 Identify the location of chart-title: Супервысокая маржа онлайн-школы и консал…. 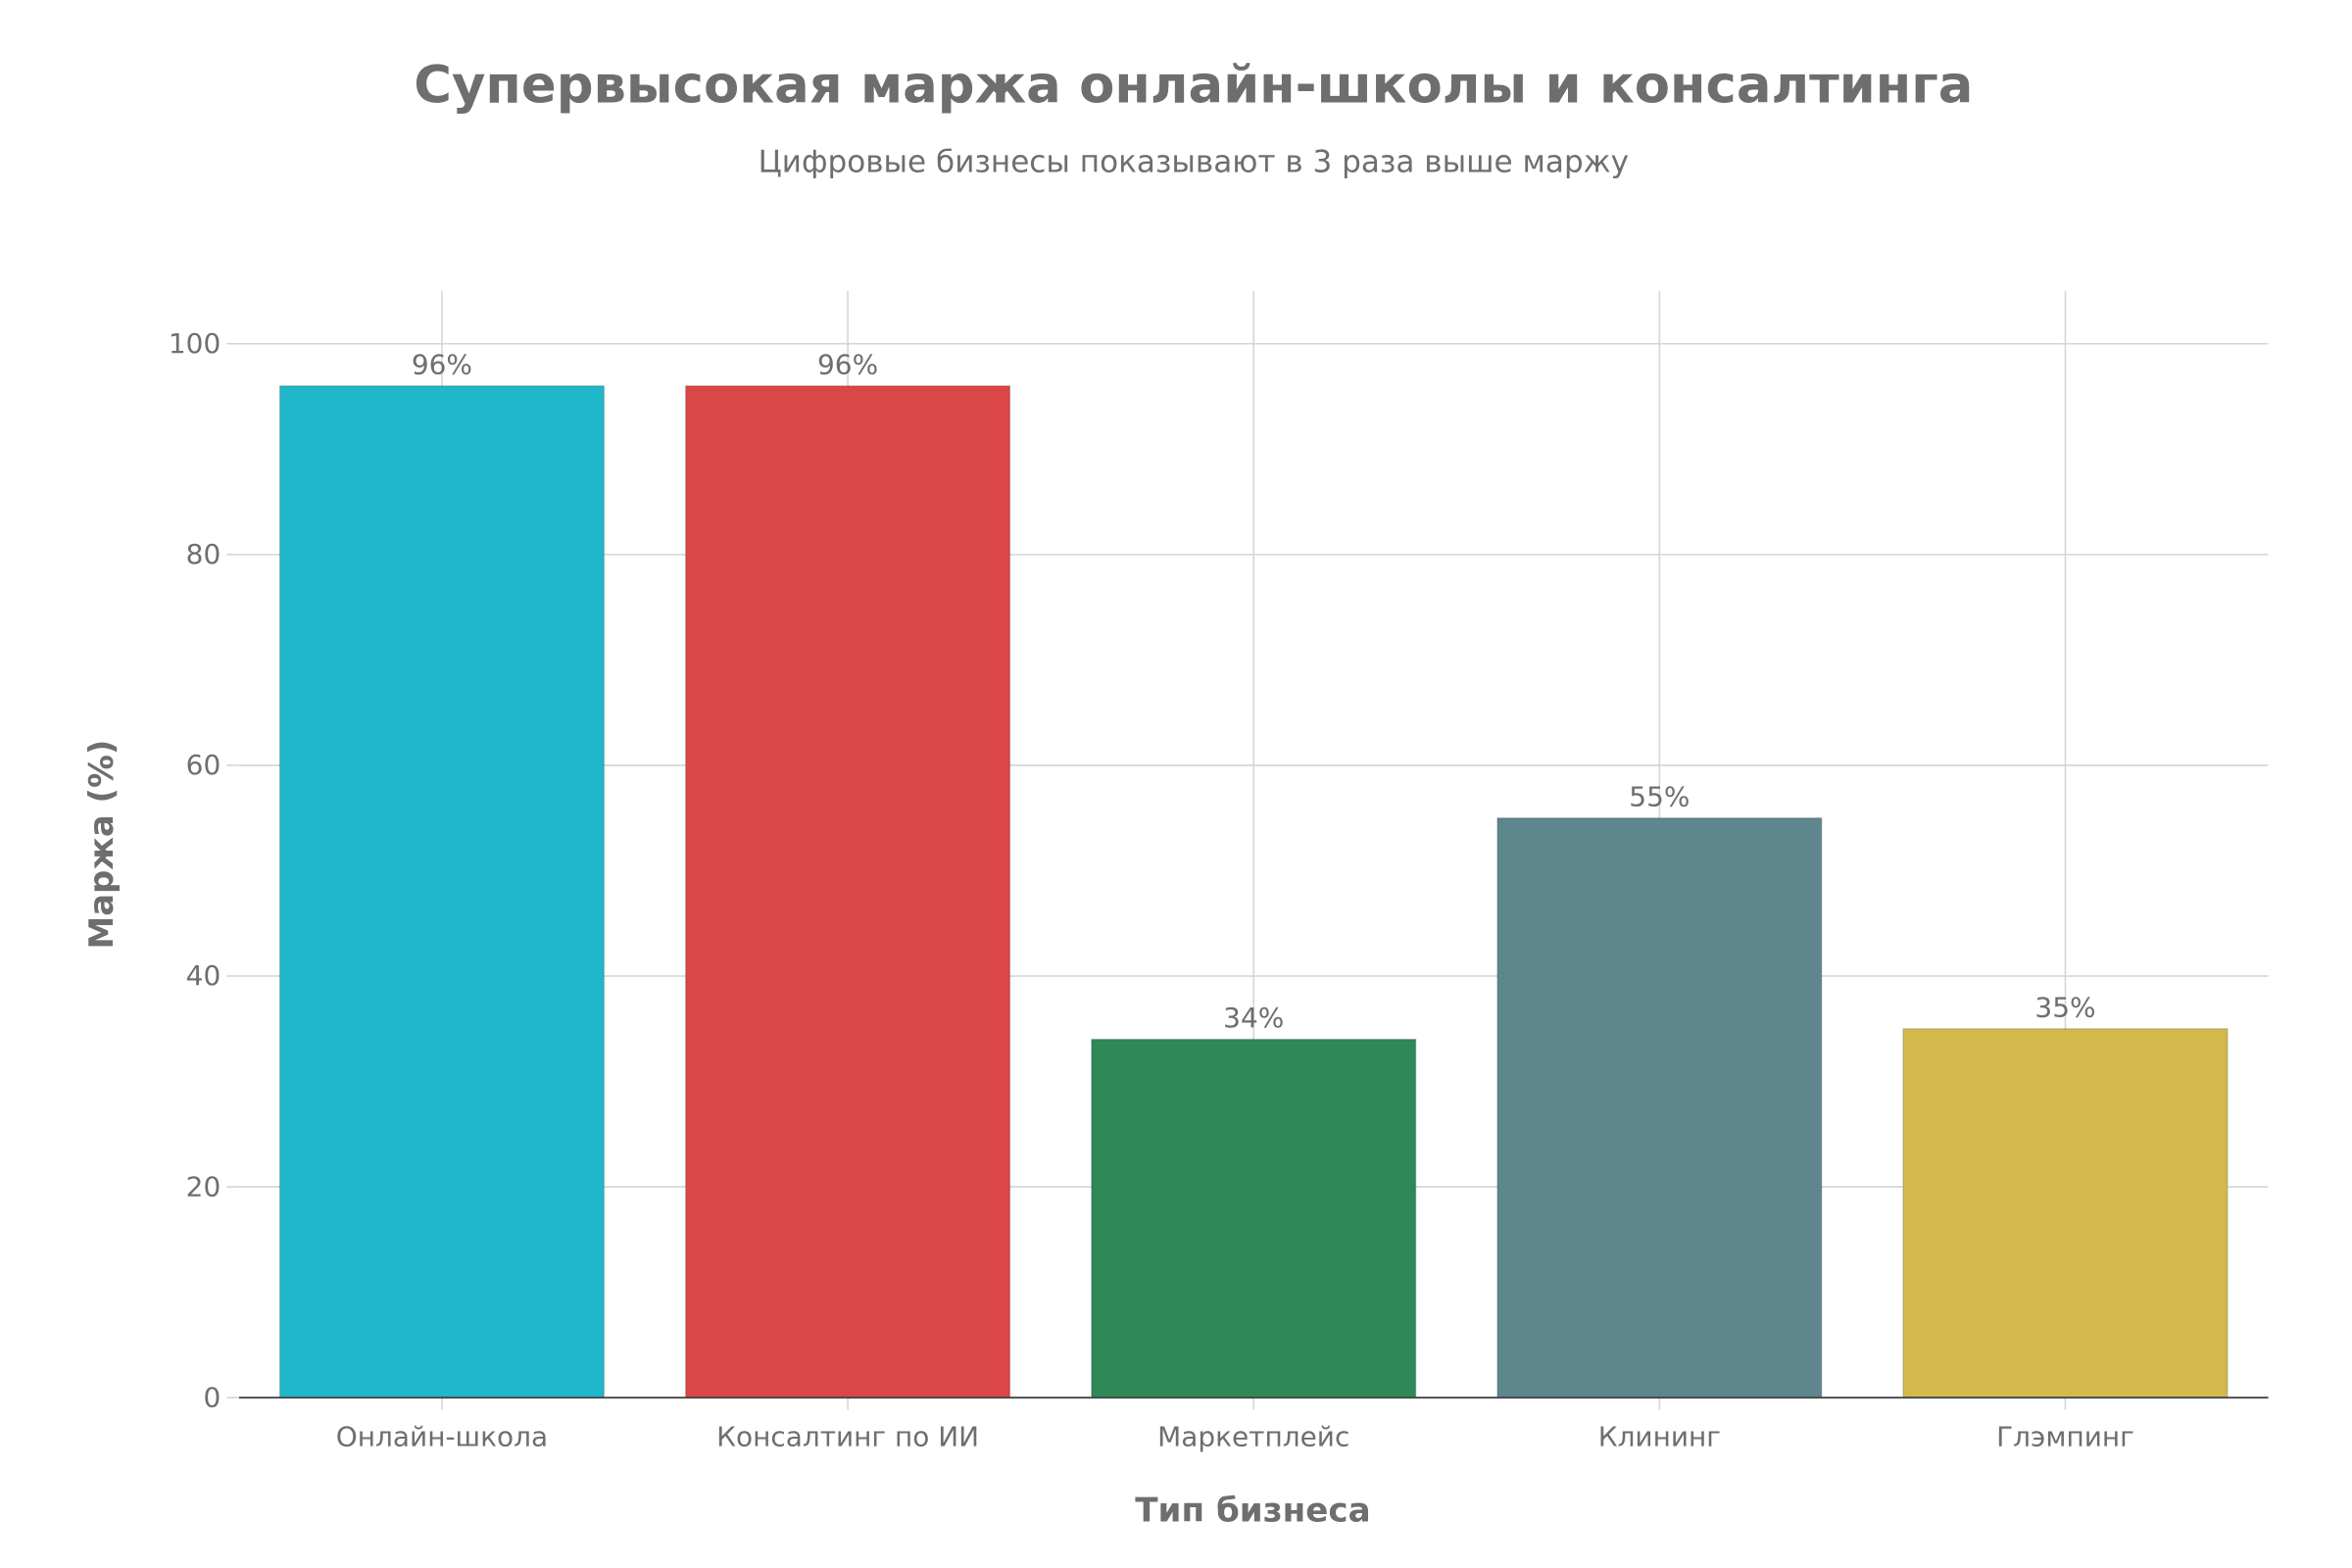
(1193, 86).